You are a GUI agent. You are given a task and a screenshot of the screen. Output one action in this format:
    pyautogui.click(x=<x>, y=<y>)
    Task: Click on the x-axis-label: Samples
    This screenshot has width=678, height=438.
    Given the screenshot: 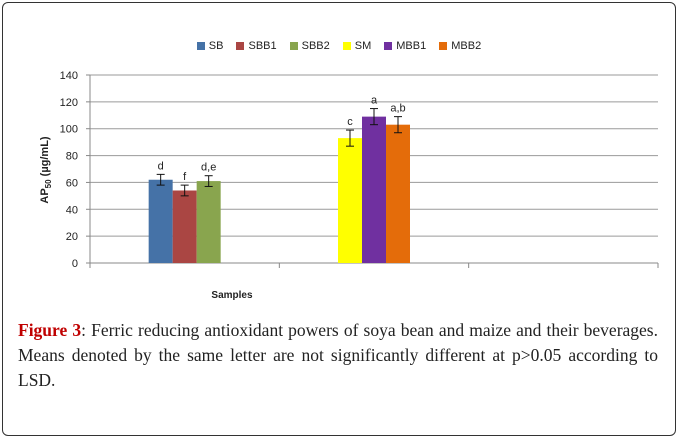 What is the action you would take?
    pyautogui.click(x=232, y=295)
    